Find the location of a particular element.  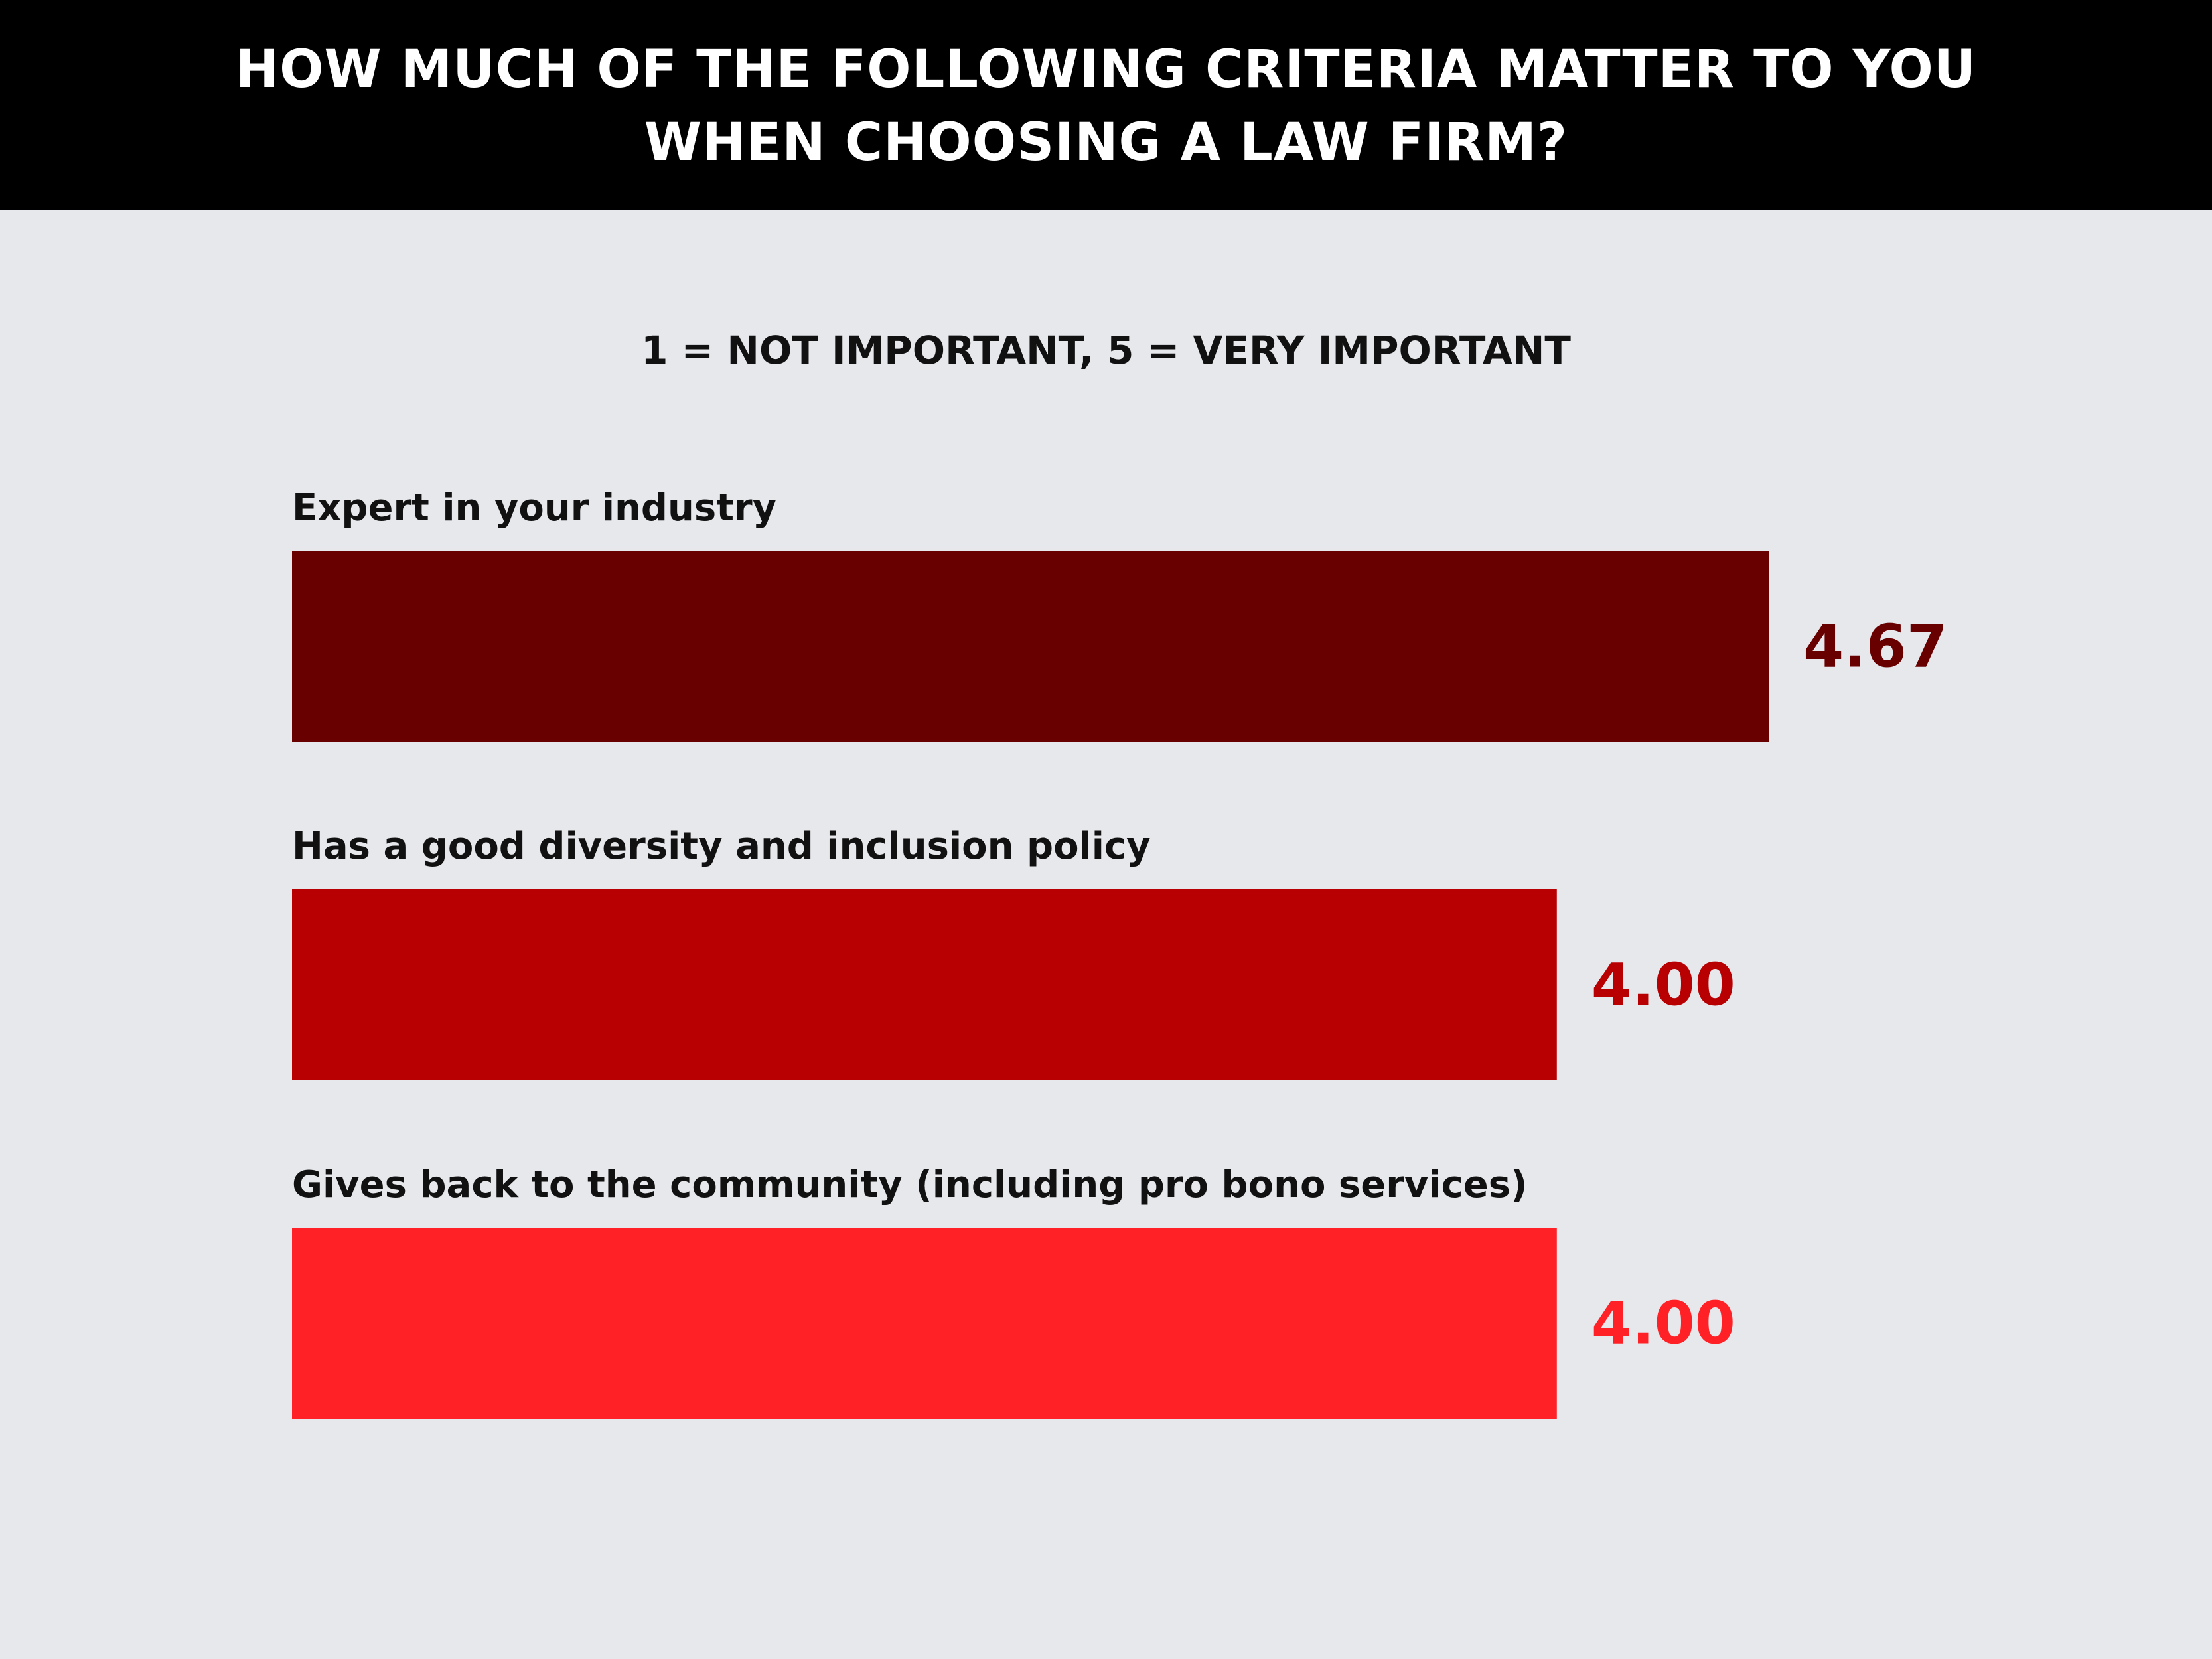

value-label: 4.67 is located at coordinates (1875, 647).